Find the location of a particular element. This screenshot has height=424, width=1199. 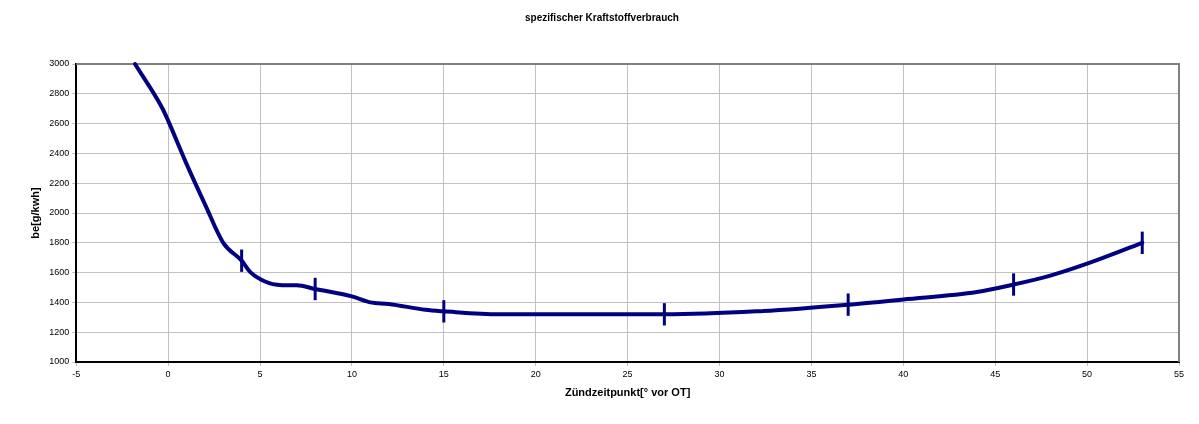

y-tick-label: 2800 is located at coordinates (59, 93).